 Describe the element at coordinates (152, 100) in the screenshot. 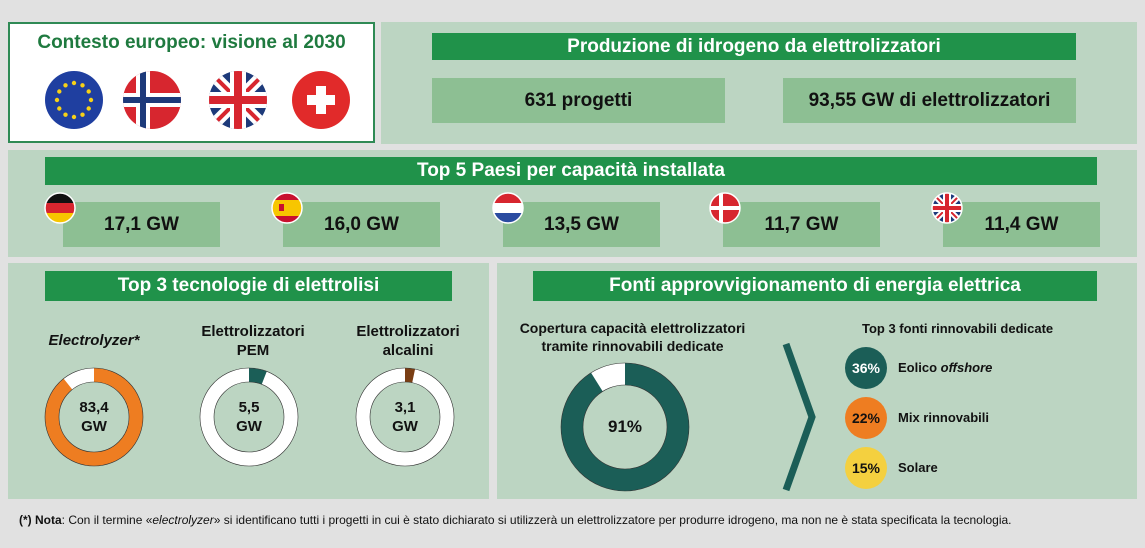

I see `flag-norway-icon` at that location.